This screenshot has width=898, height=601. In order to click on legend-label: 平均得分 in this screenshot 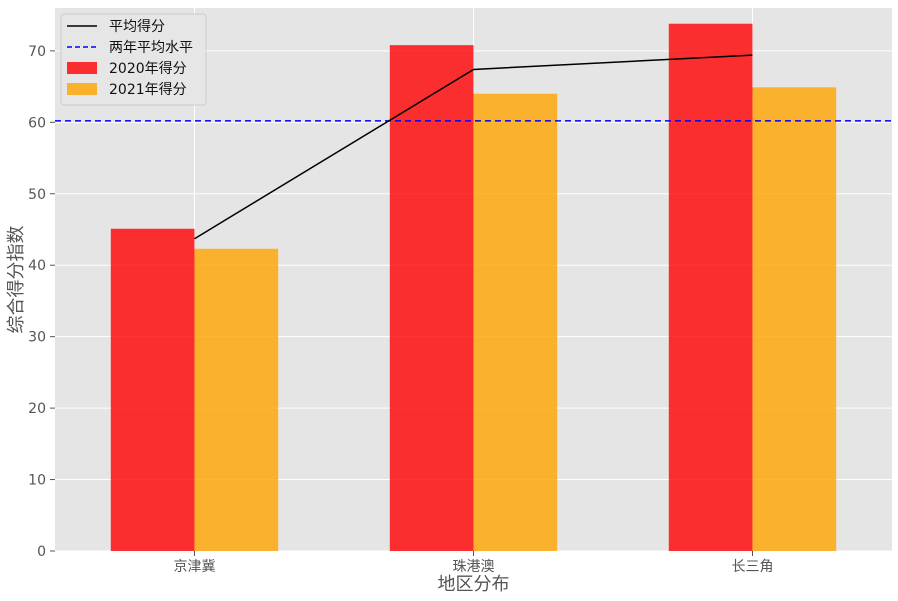, I will do `click(137, 26)`.